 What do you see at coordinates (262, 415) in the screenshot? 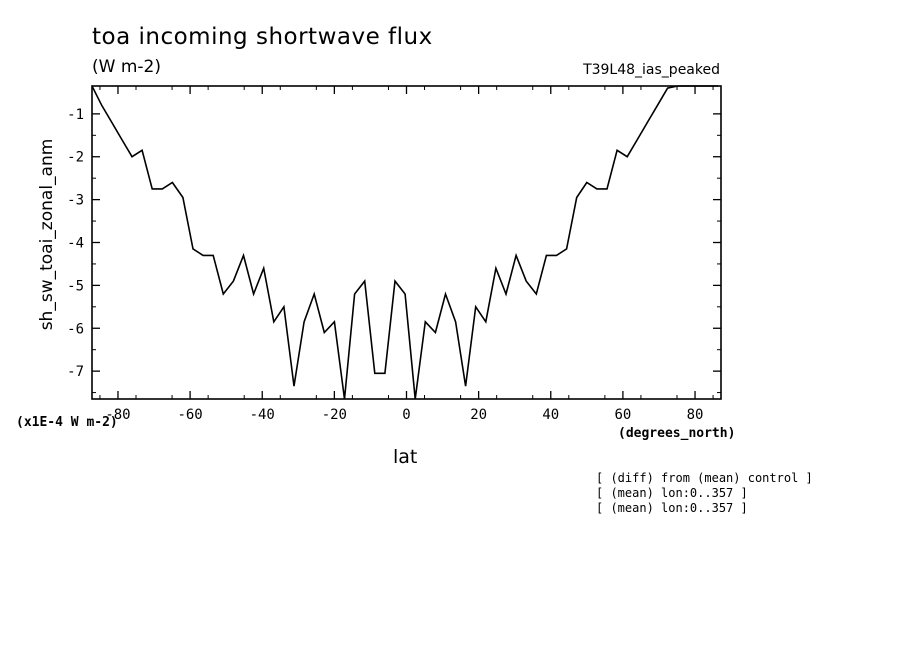
I see `x-tick-label: -40` at bounding box center [262, 415].